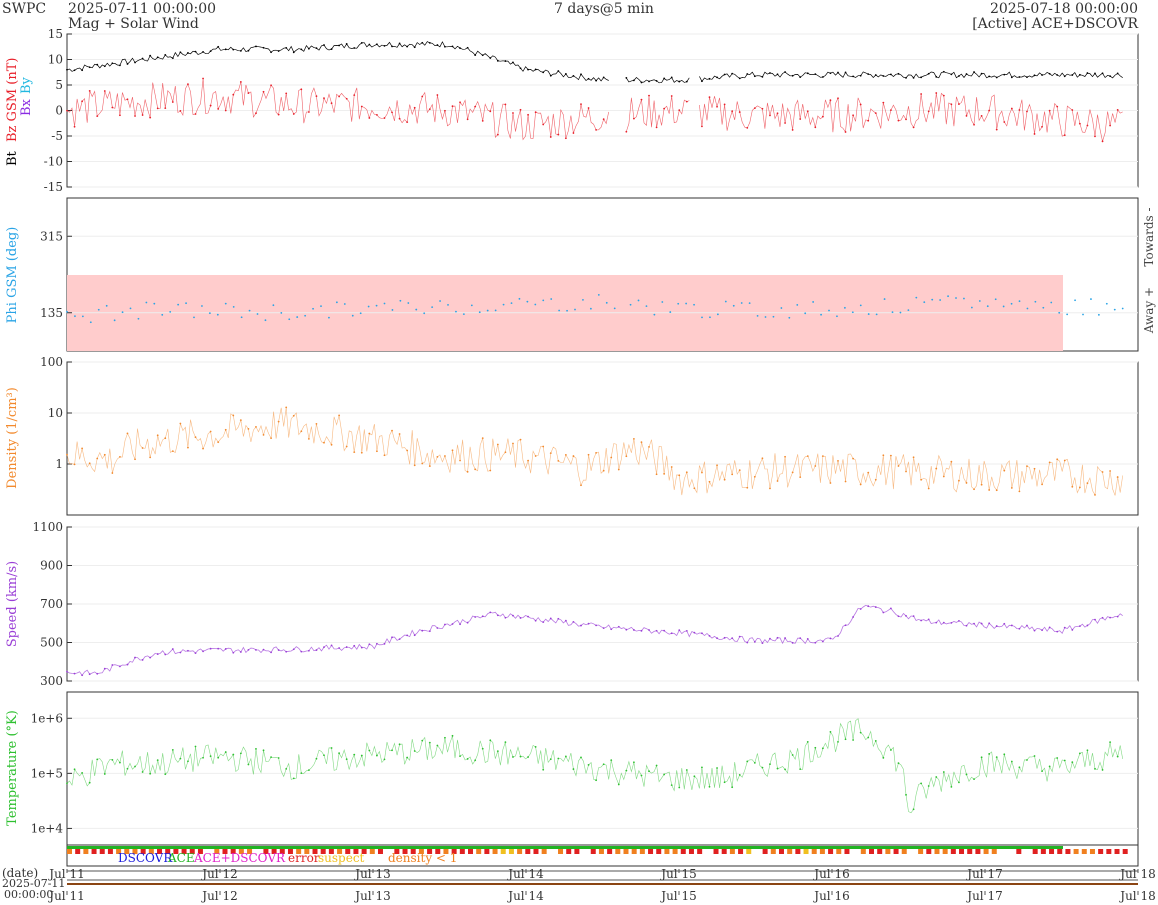 The height and width of the screenshot is (905, 1158). Describe the element at coordinates (677, 874) in the screenshot. I see `x-tick-label: Jul 15` at that location.